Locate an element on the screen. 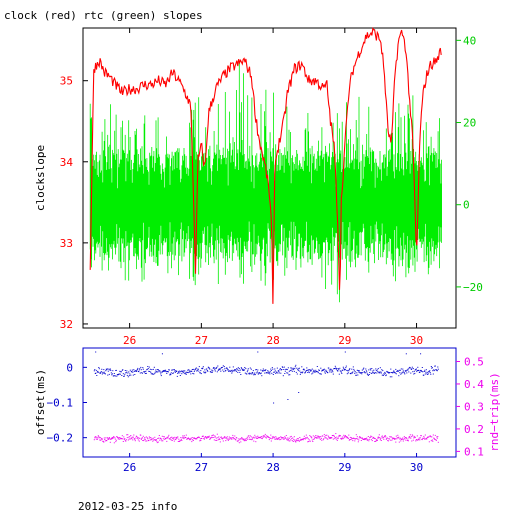 This screenshot has height=512, width=512. offset-series is located at coordinates (266, 377).